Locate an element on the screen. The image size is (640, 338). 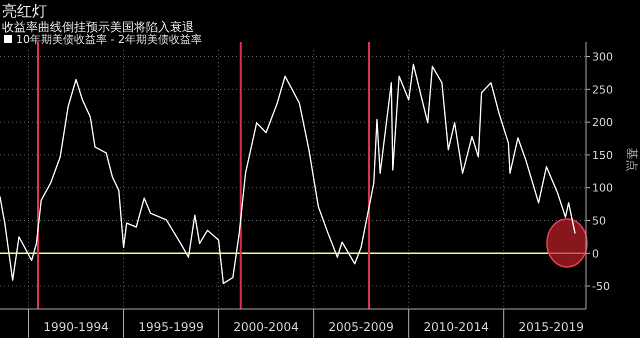
x-tick-label: 1995-1999 is located at coordinates (171, 327).